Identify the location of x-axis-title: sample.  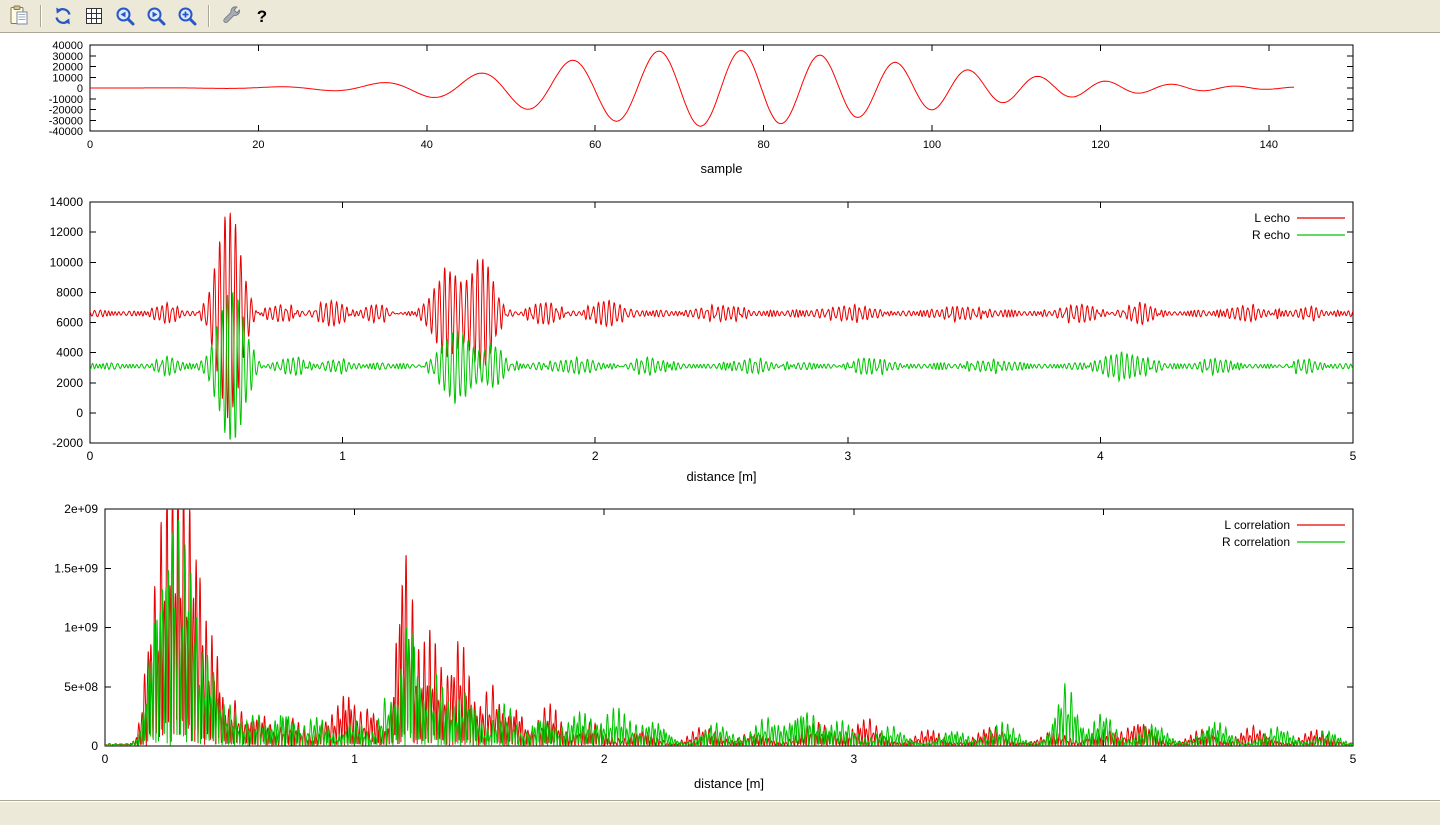
(722, 168).